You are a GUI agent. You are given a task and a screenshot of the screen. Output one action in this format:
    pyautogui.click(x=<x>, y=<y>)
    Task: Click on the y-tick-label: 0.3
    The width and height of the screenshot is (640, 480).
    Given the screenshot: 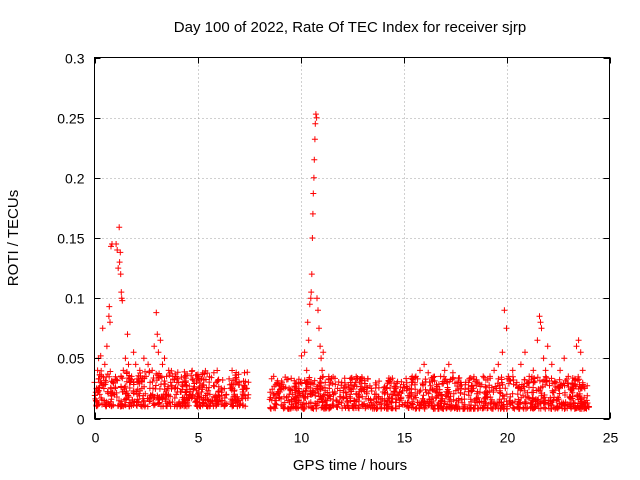 What is the action you would take?
    pyautogui.click(x=75, y=59)
    